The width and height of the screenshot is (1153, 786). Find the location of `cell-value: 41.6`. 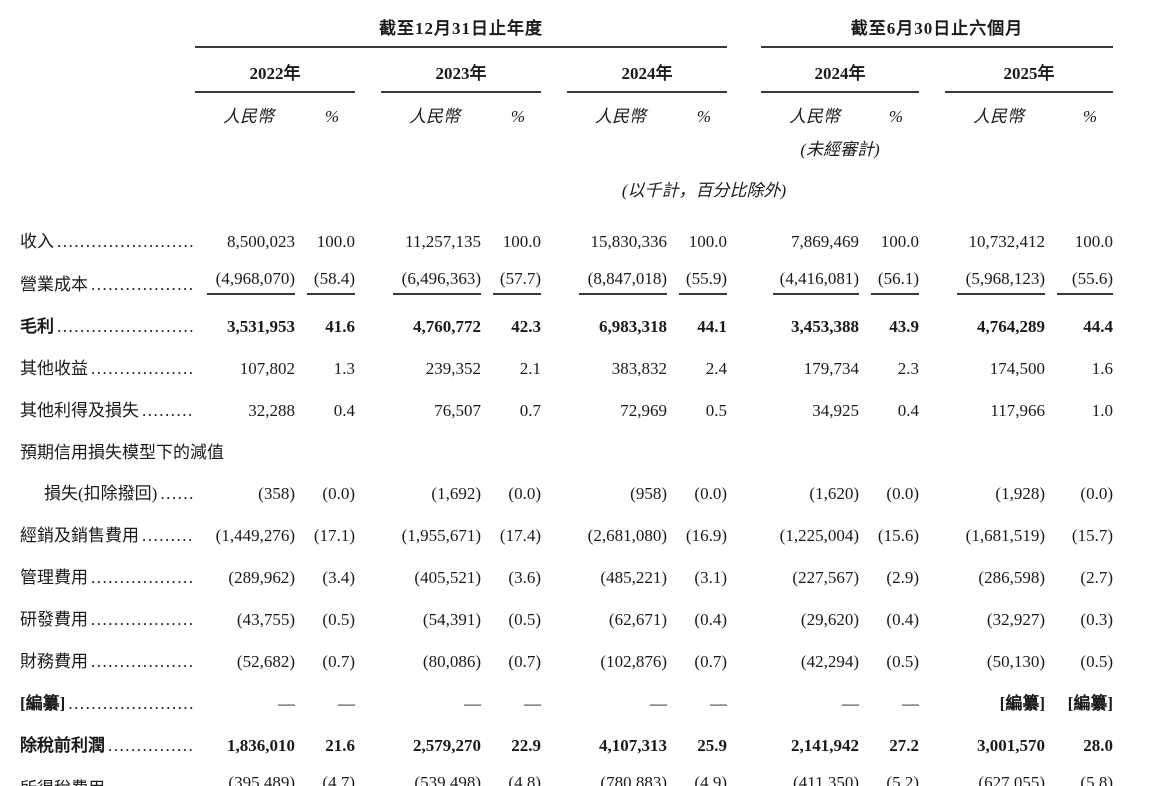

cell-value: 41.6 is located at coordinates (340, 326).